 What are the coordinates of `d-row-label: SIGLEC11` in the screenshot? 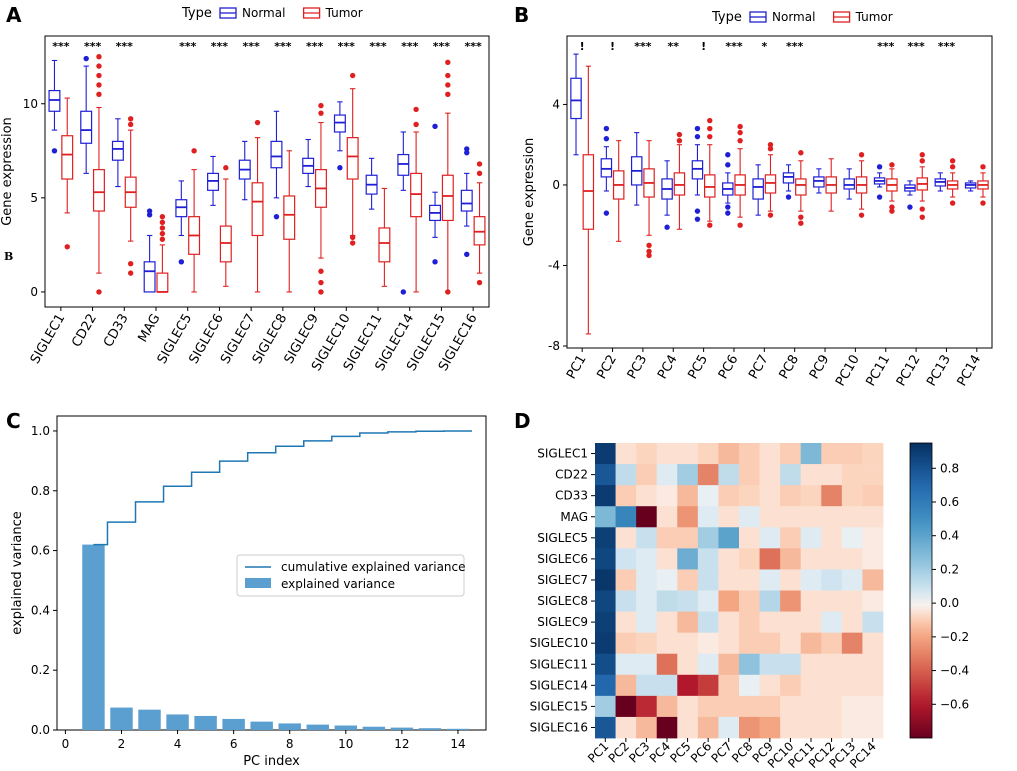 It's located at (559, 664).